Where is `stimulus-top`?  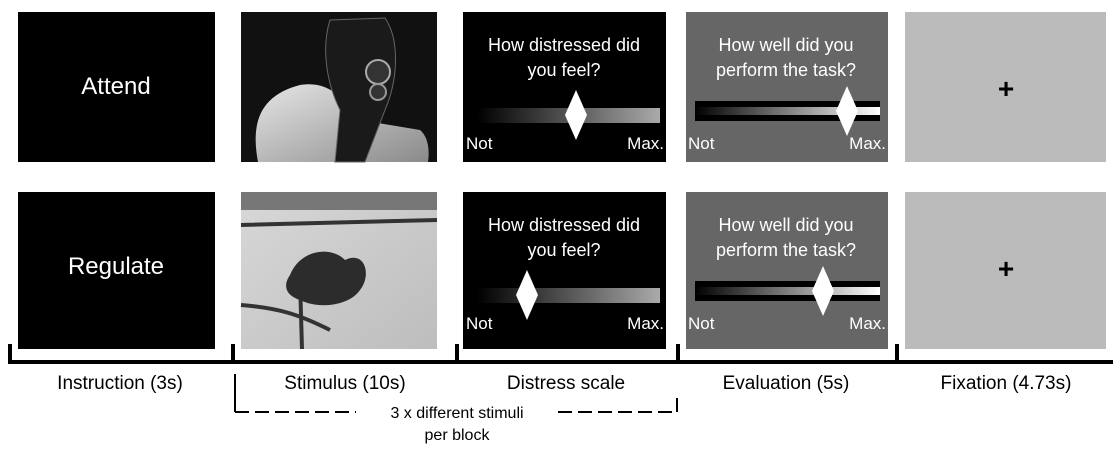
stimulus-top is located at coordinates (339, 201).